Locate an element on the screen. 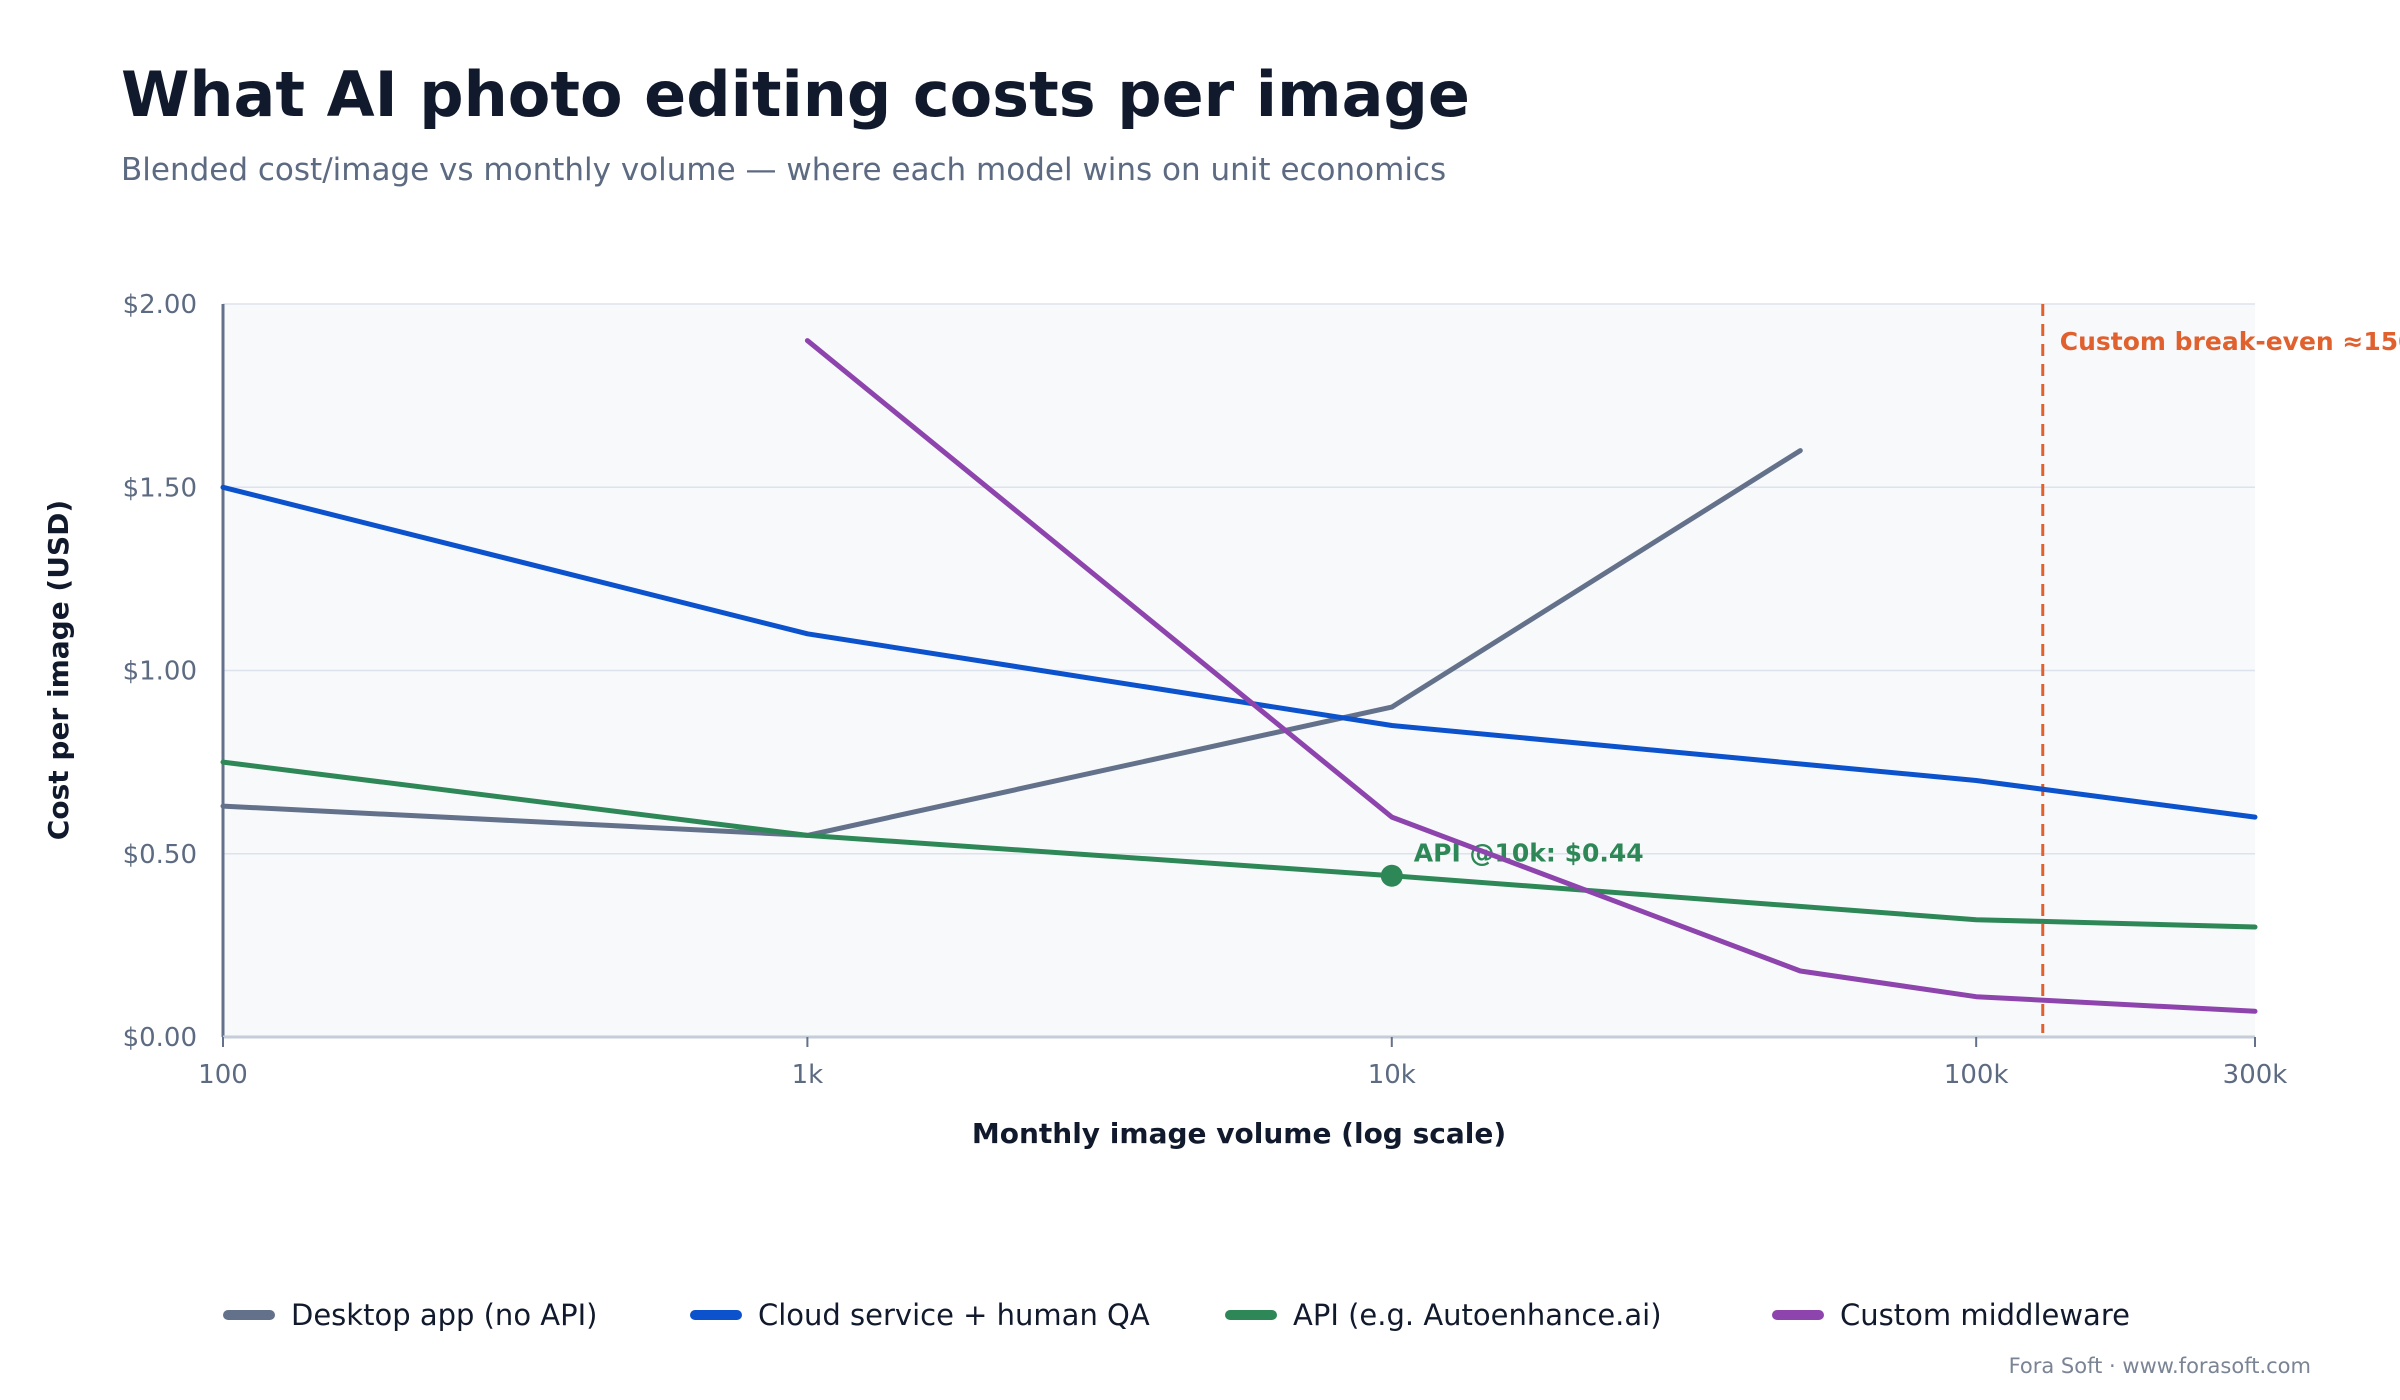 This screenshot has height=1400, width=2400. legend-label: Cloud service + human QA is located at coordinates (954, 1315).